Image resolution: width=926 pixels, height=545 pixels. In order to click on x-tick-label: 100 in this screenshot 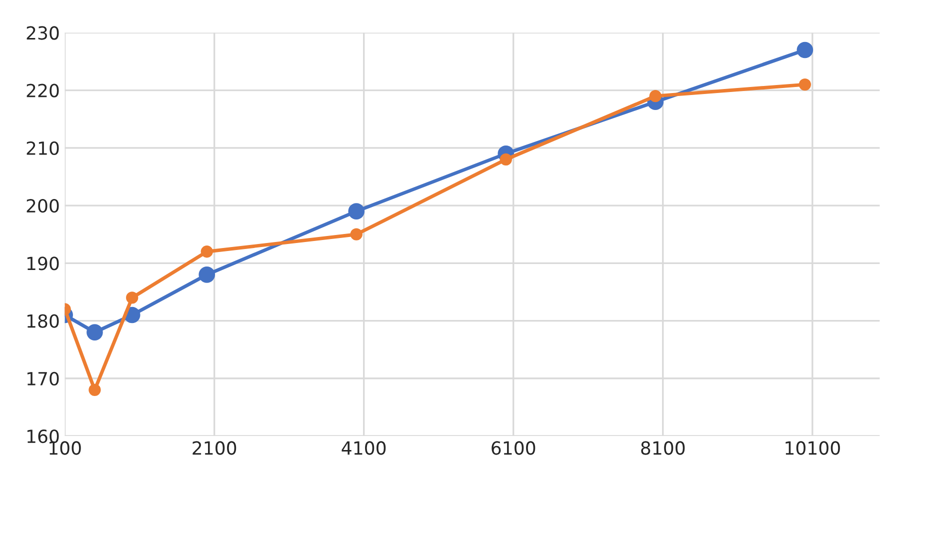, I will do `click(65, 448)`.